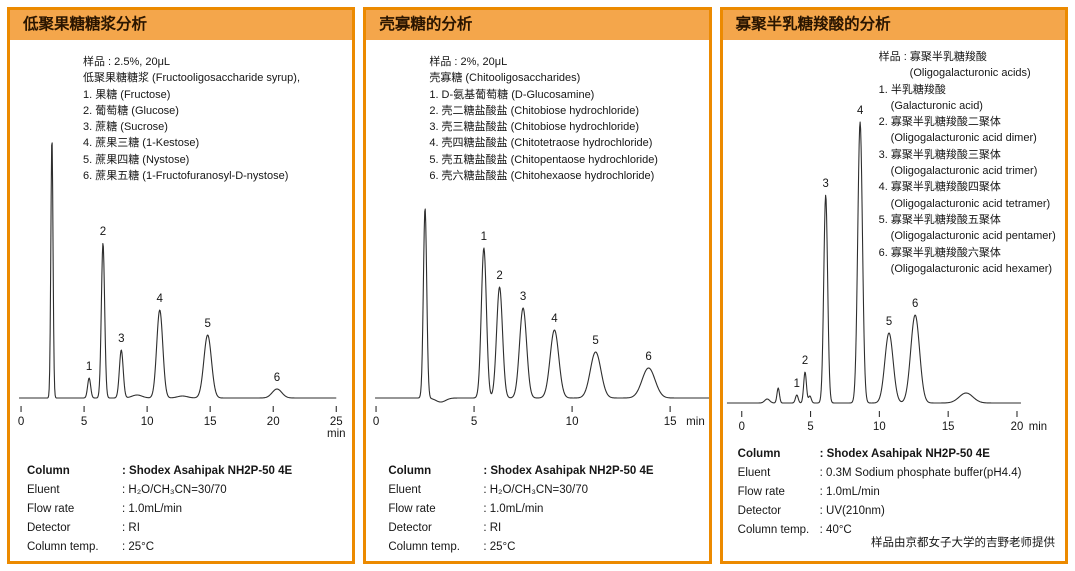 The width and height of the screenshot is (1075, 571). Describe the element at coordinates (181, 25) in the screenshot. I see `panel-title: 低聚果糖糖浆分析` at that location.